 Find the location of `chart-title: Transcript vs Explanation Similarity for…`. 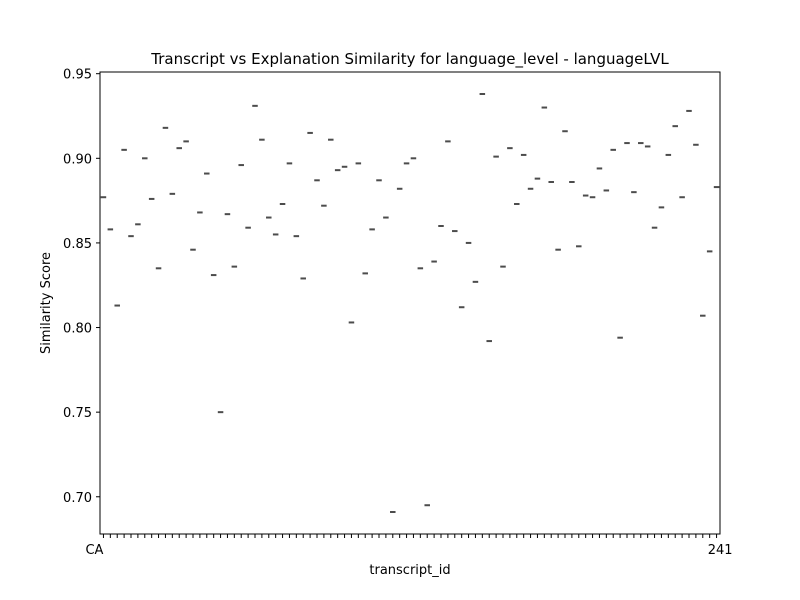

chart-title: Transcript vs Explanation Similarity for… is located at coordinates (409, 59).